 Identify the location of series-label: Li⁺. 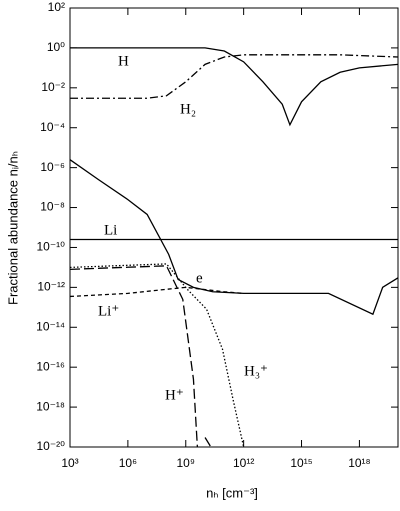
(108, 311).